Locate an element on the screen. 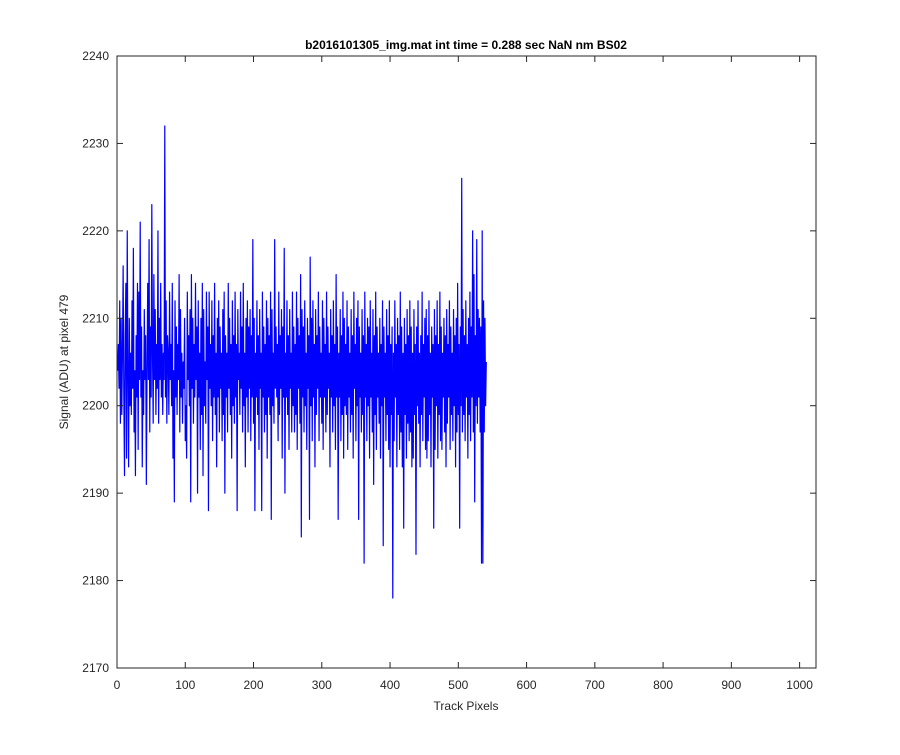  y-tick-label: 2230 is located at coordinates (95, 143).